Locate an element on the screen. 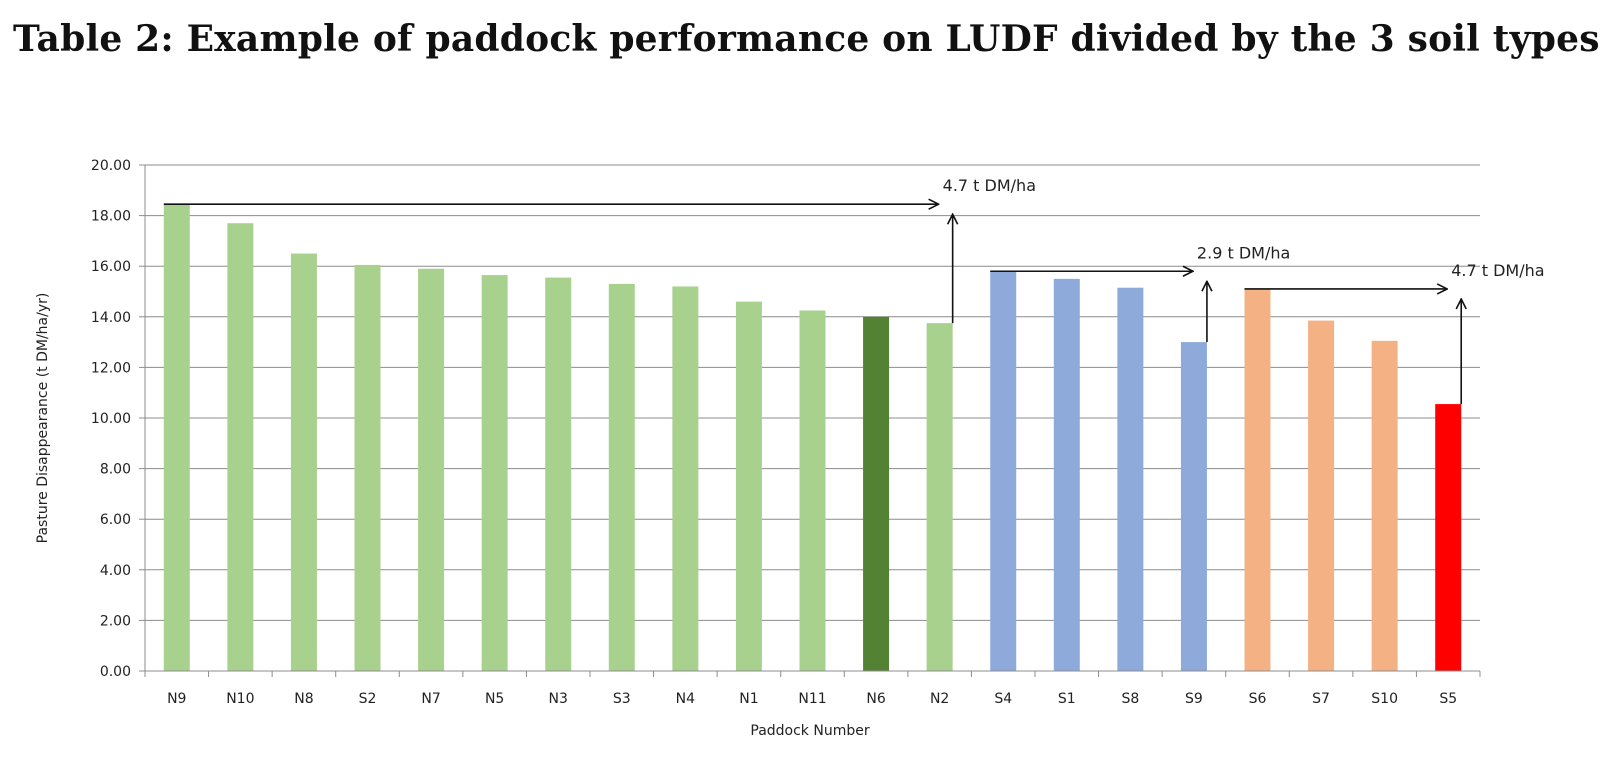 The height and width of the screenshot is (758, 1604). annotation-arrow-1: 4.7 t DM/ha is located at coordinates (599, 250).